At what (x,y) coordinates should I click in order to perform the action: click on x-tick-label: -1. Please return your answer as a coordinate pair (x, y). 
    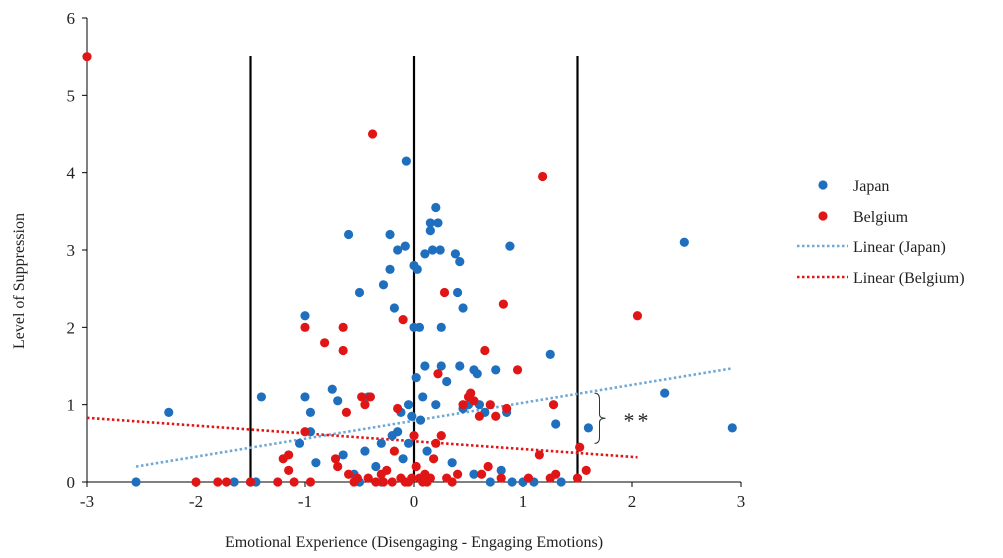
    Looking at the image, I should click on (305, 501).